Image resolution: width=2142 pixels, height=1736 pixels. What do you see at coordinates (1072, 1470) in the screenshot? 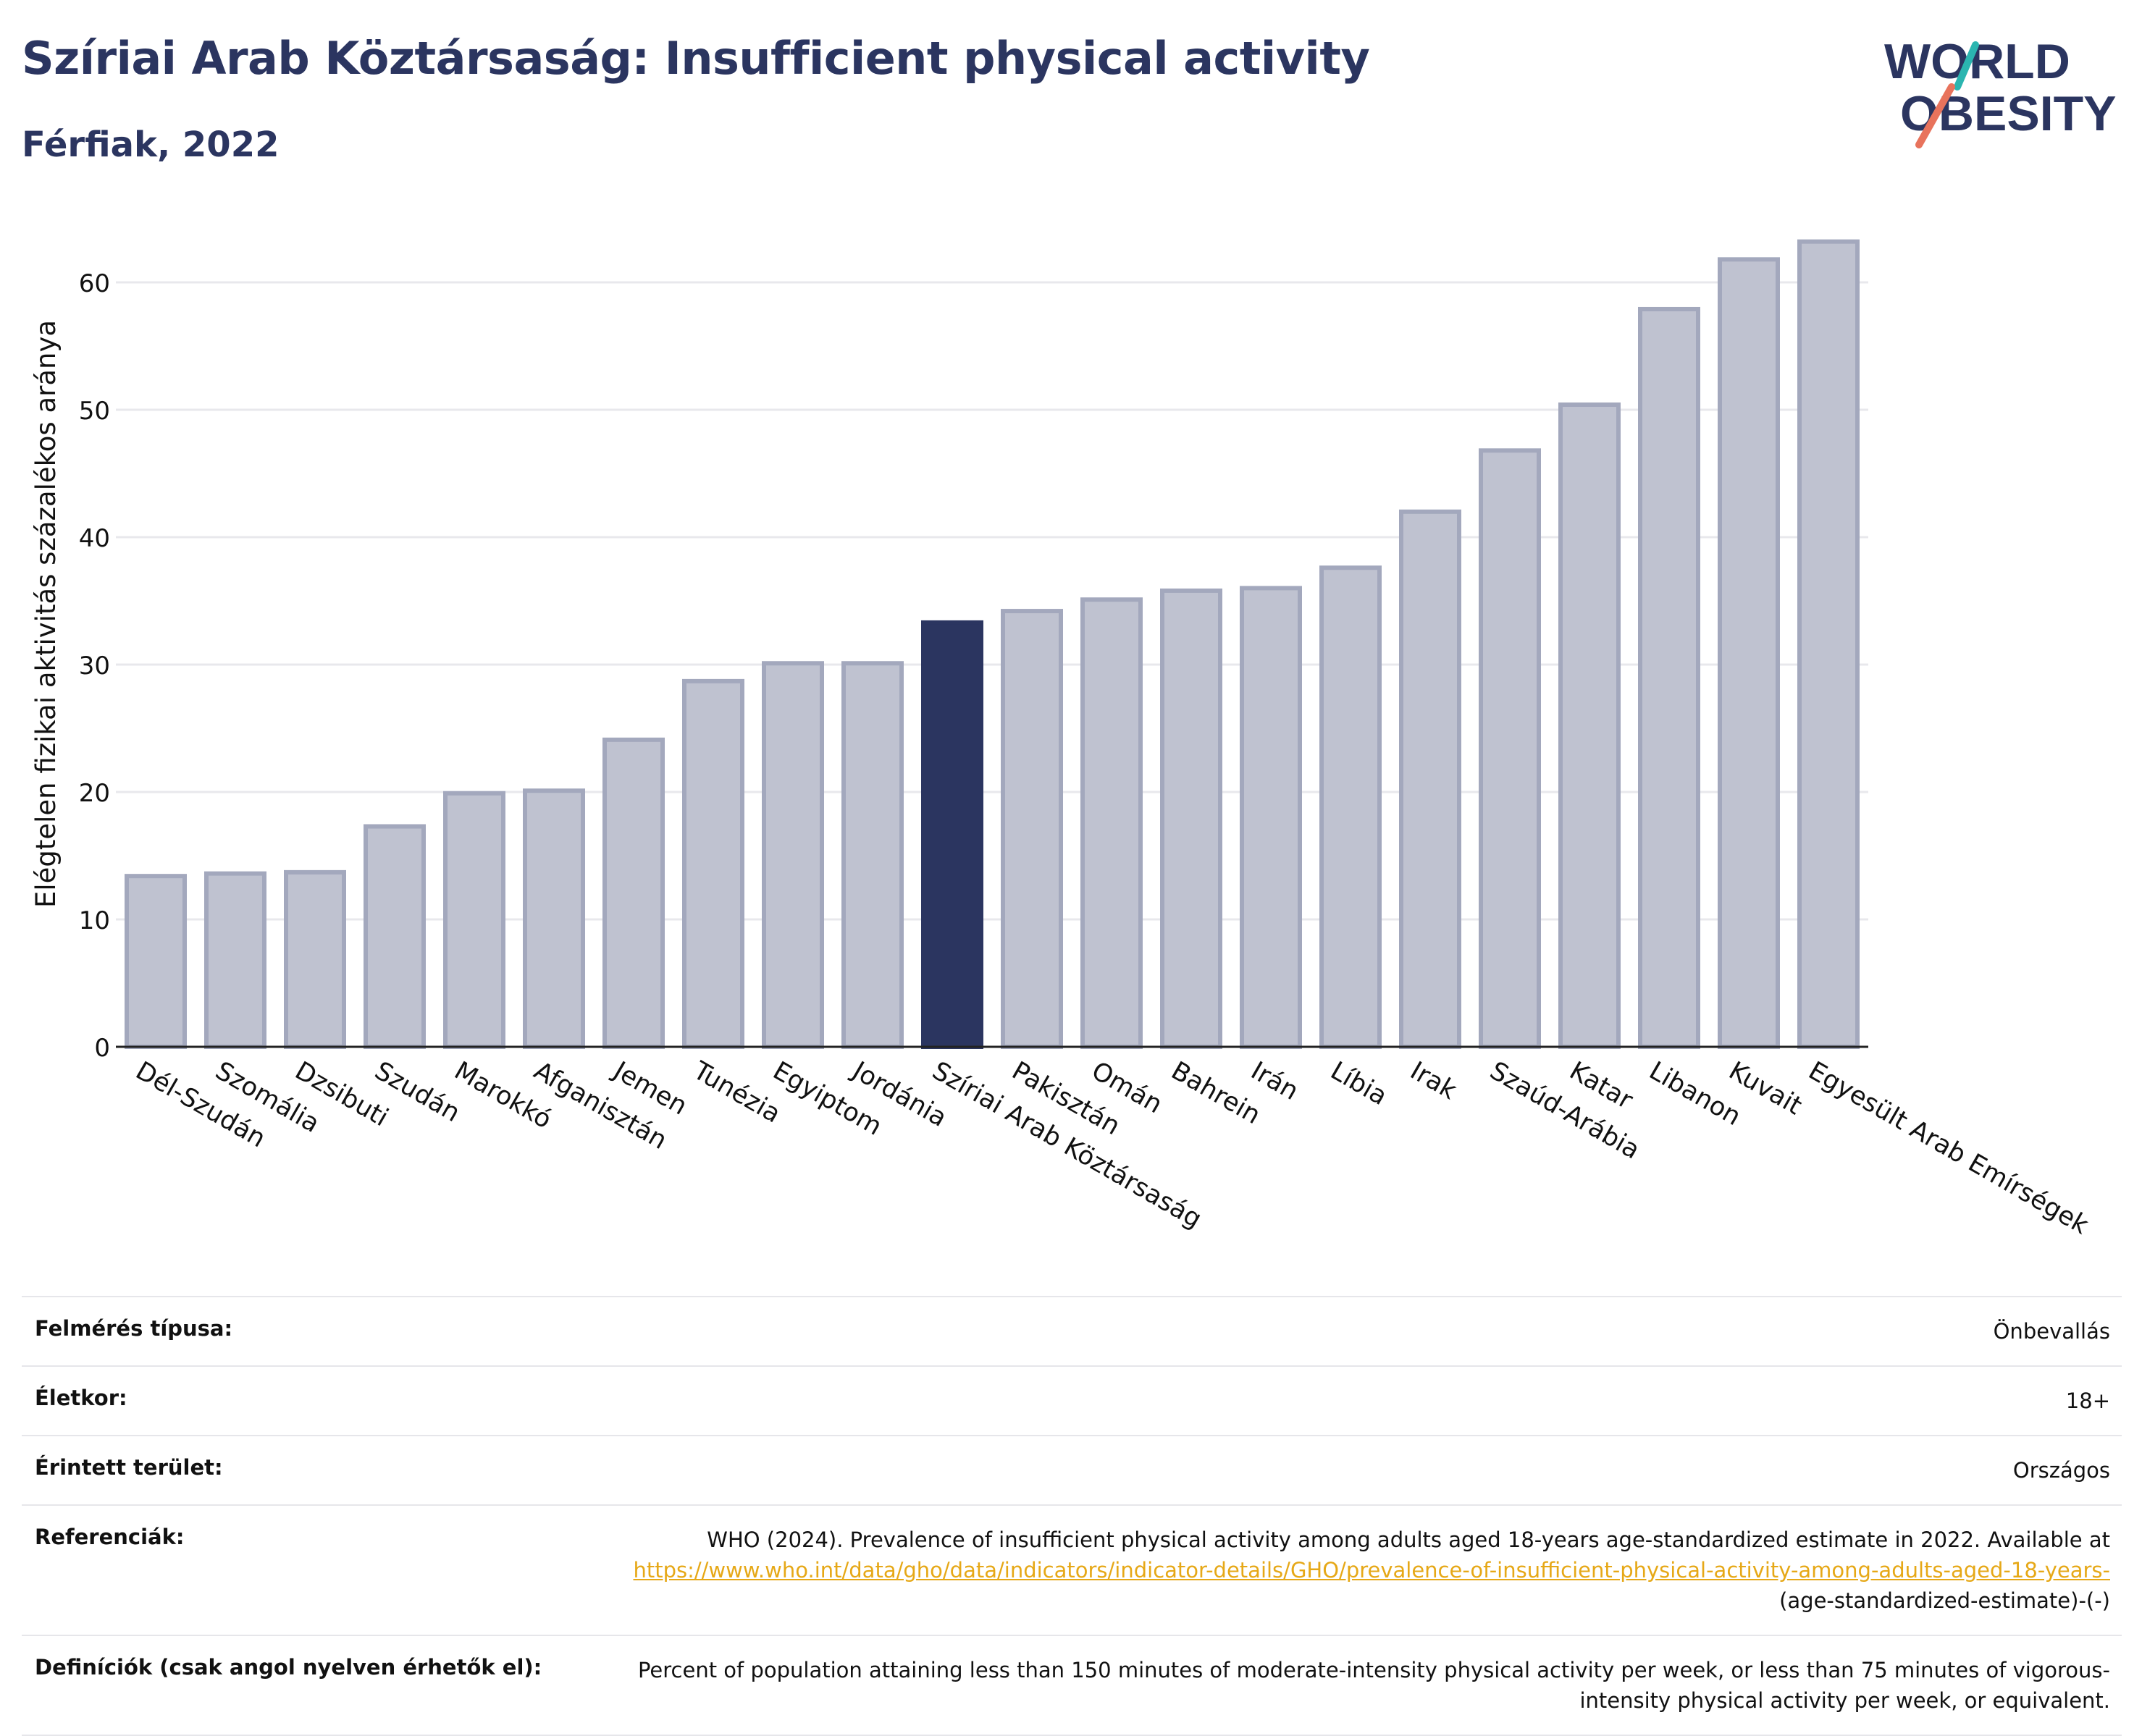
I see `area-row: Érintett terület: Országos` at bounding box center [1072, 1470].